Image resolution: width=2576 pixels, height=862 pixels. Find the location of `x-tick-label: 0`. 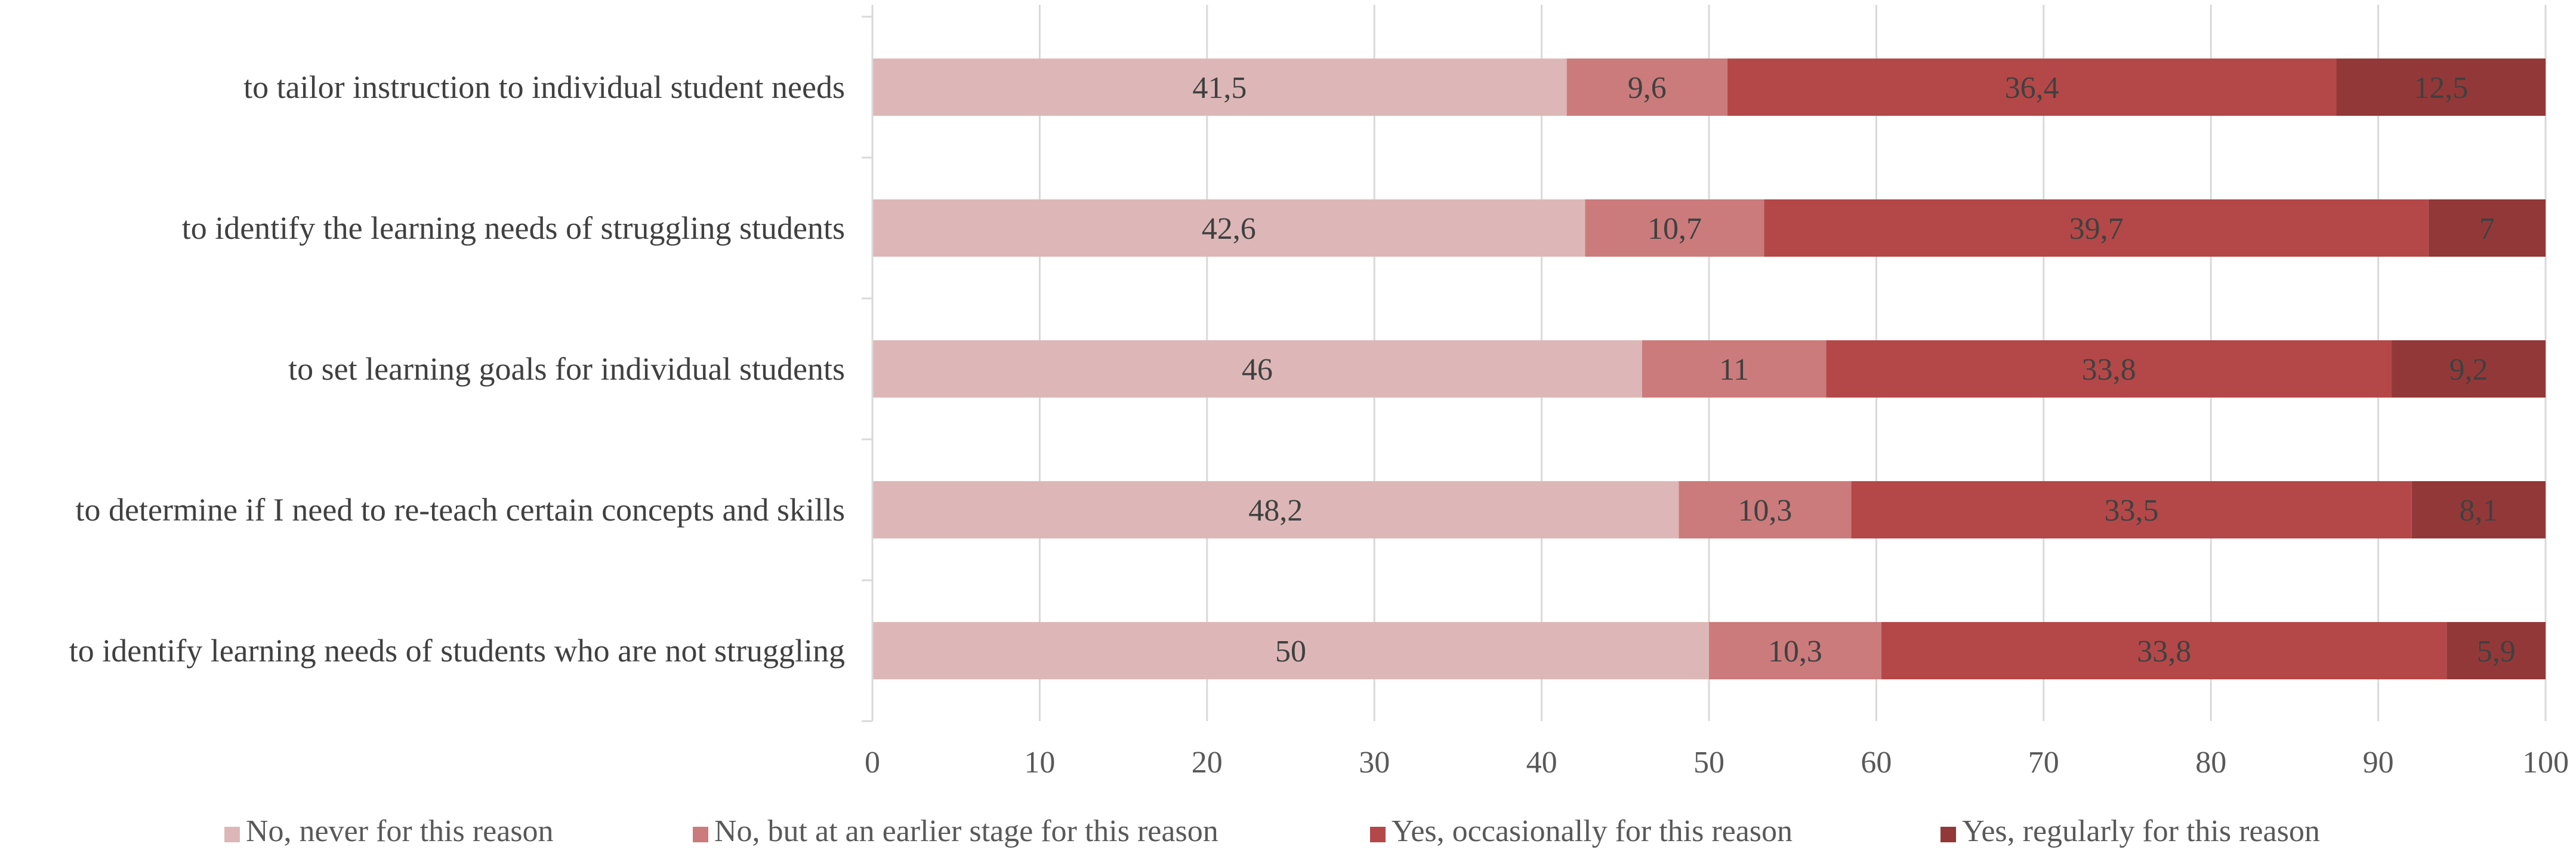

x-tick-label: 0 is located at coordinates (872, 763).